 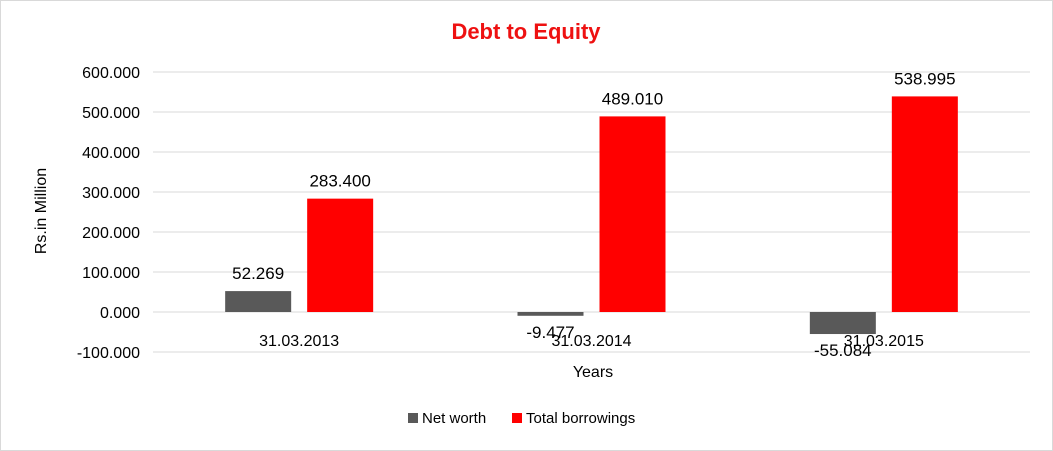 What do you see at coordinates (550, 332) in the screenshot?
I see `data-label: -9.477` at bounding box center [550, 332].